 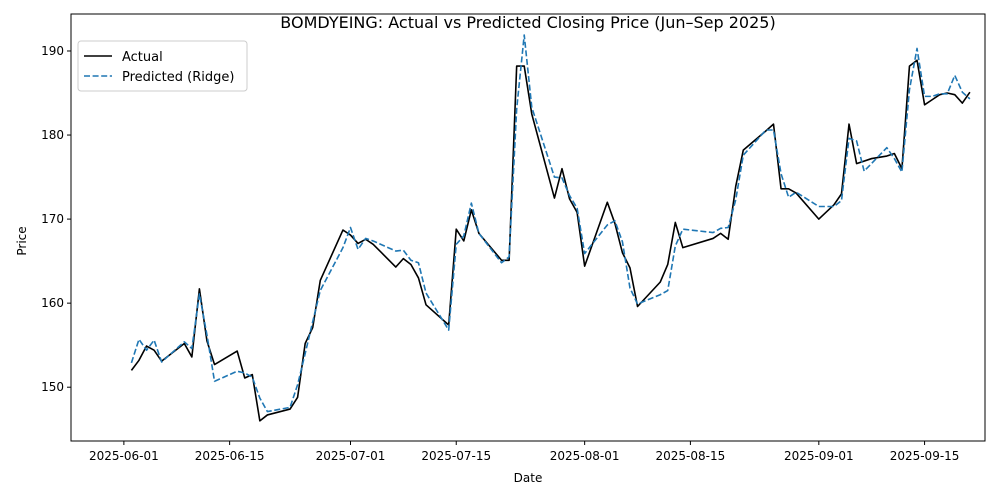 What do you see at coordinates (351, 456) in the screenshot?
I see `x-tick-label: 2025-07-01` at bounding box center [351, 456].